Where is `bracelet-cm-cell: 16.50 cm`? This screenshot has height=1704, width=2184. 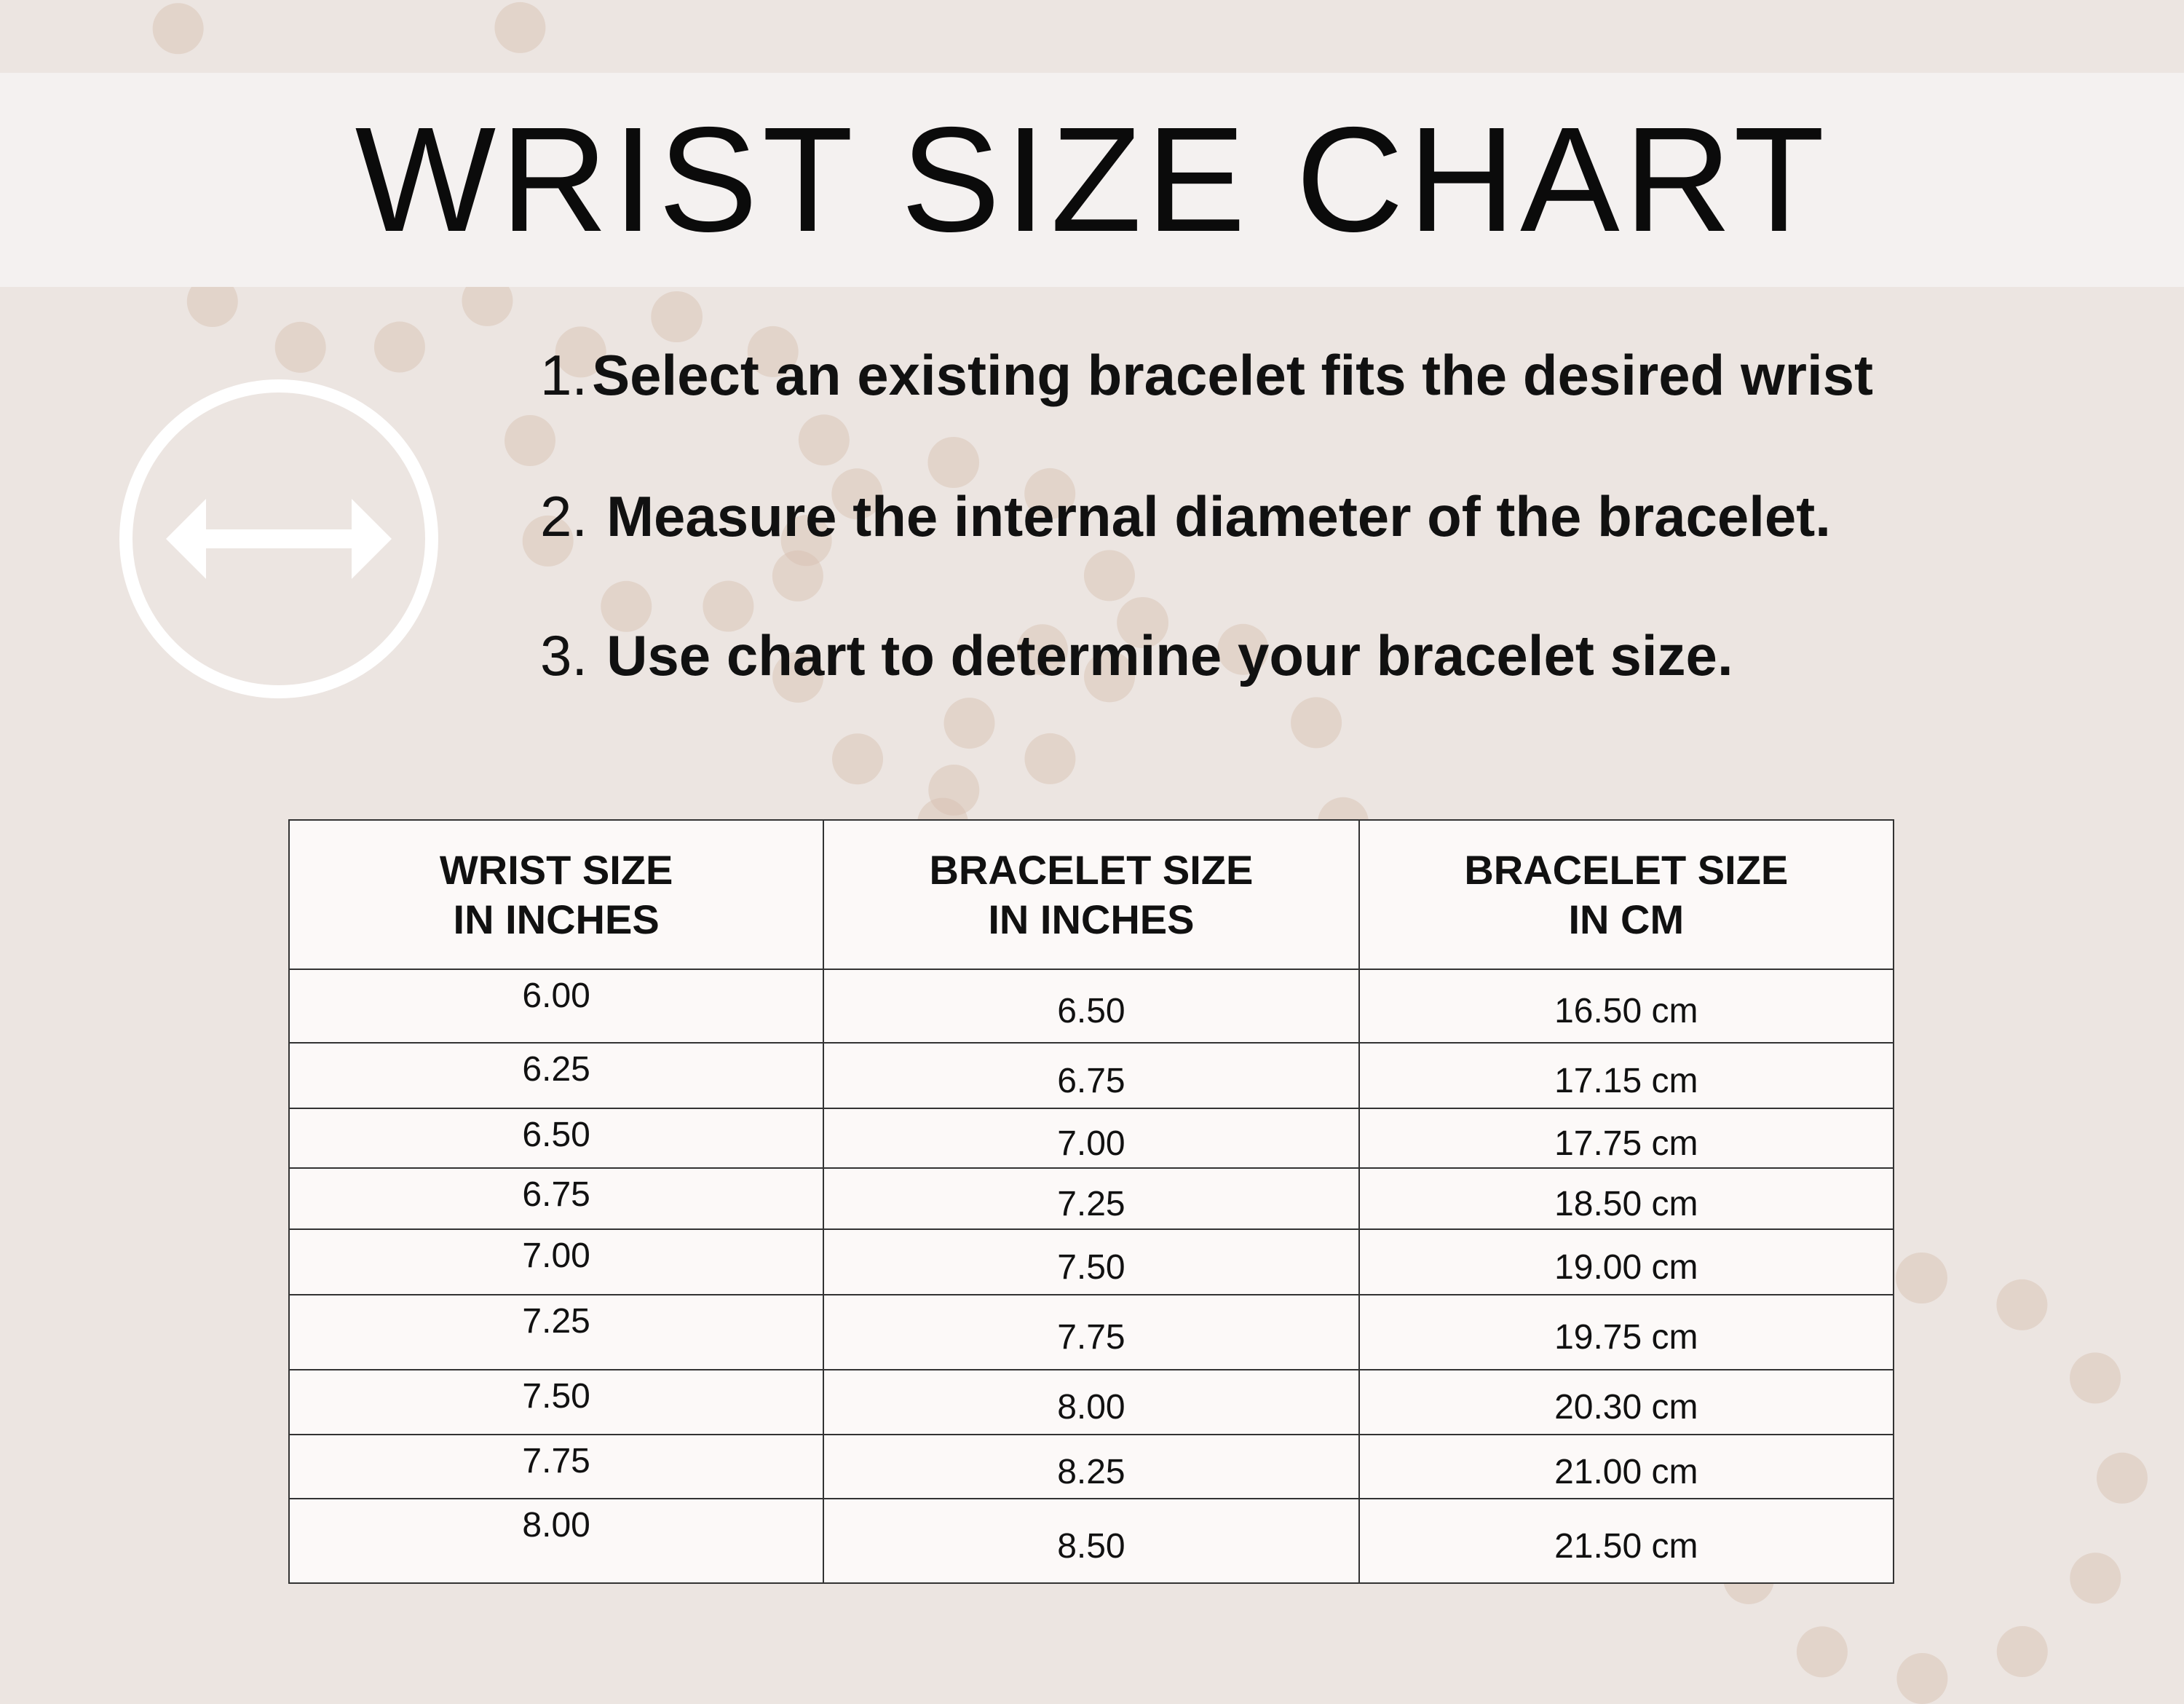
bracelet-cm-cell: 16.50 cm is located at coordinates (1627, 1006).